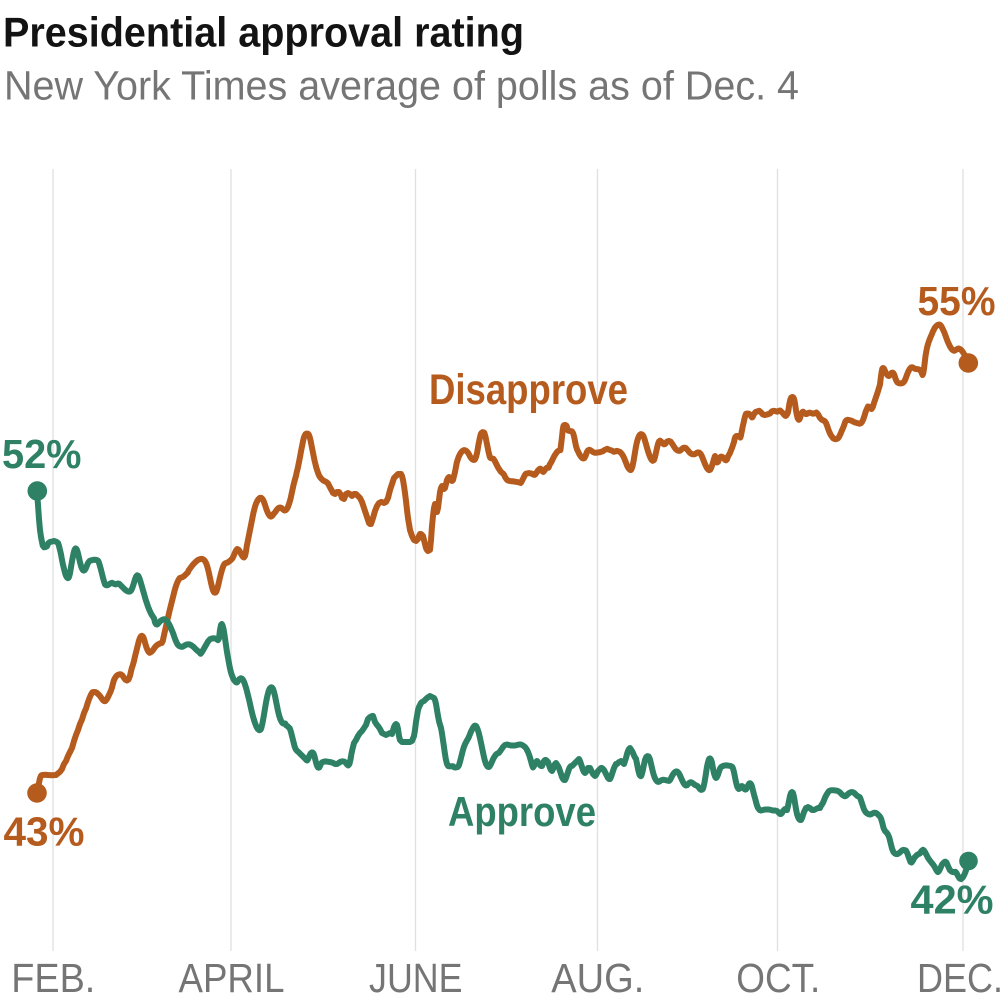 This screenshot has height=1000, width=1000. Describe the element at coordinates (42, 454) in the screenshot. I see `svg-text: 52%` at that location.